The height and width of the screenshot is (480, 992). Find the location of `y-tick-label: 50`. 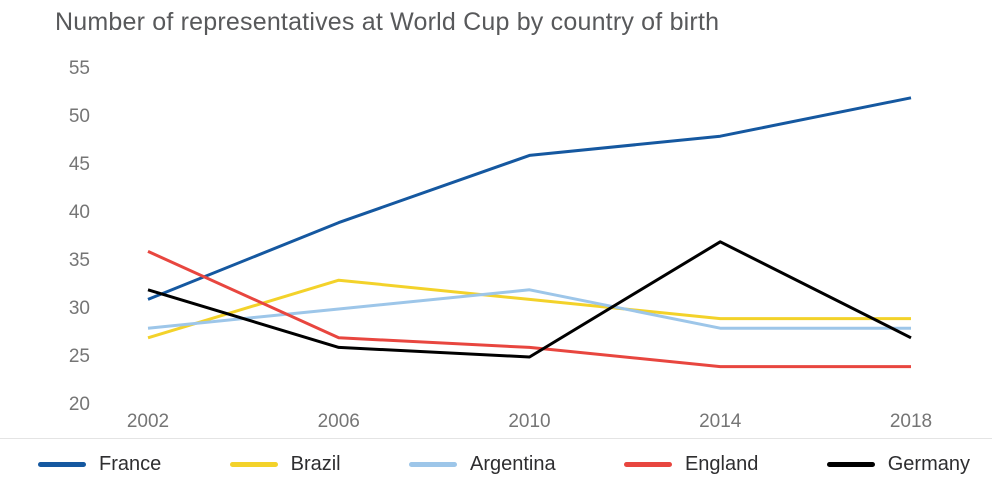

y-tick-label: 50 is located at coordinates (79, 116).